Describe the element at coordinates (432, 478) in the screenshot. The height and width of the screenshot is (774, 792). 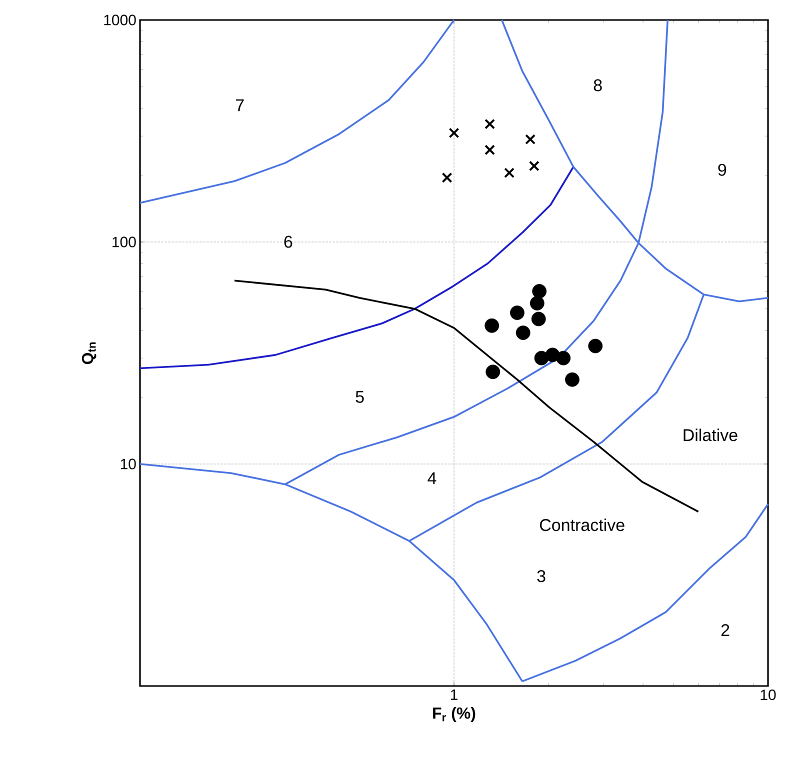
I see `annotation: 4` at that location.